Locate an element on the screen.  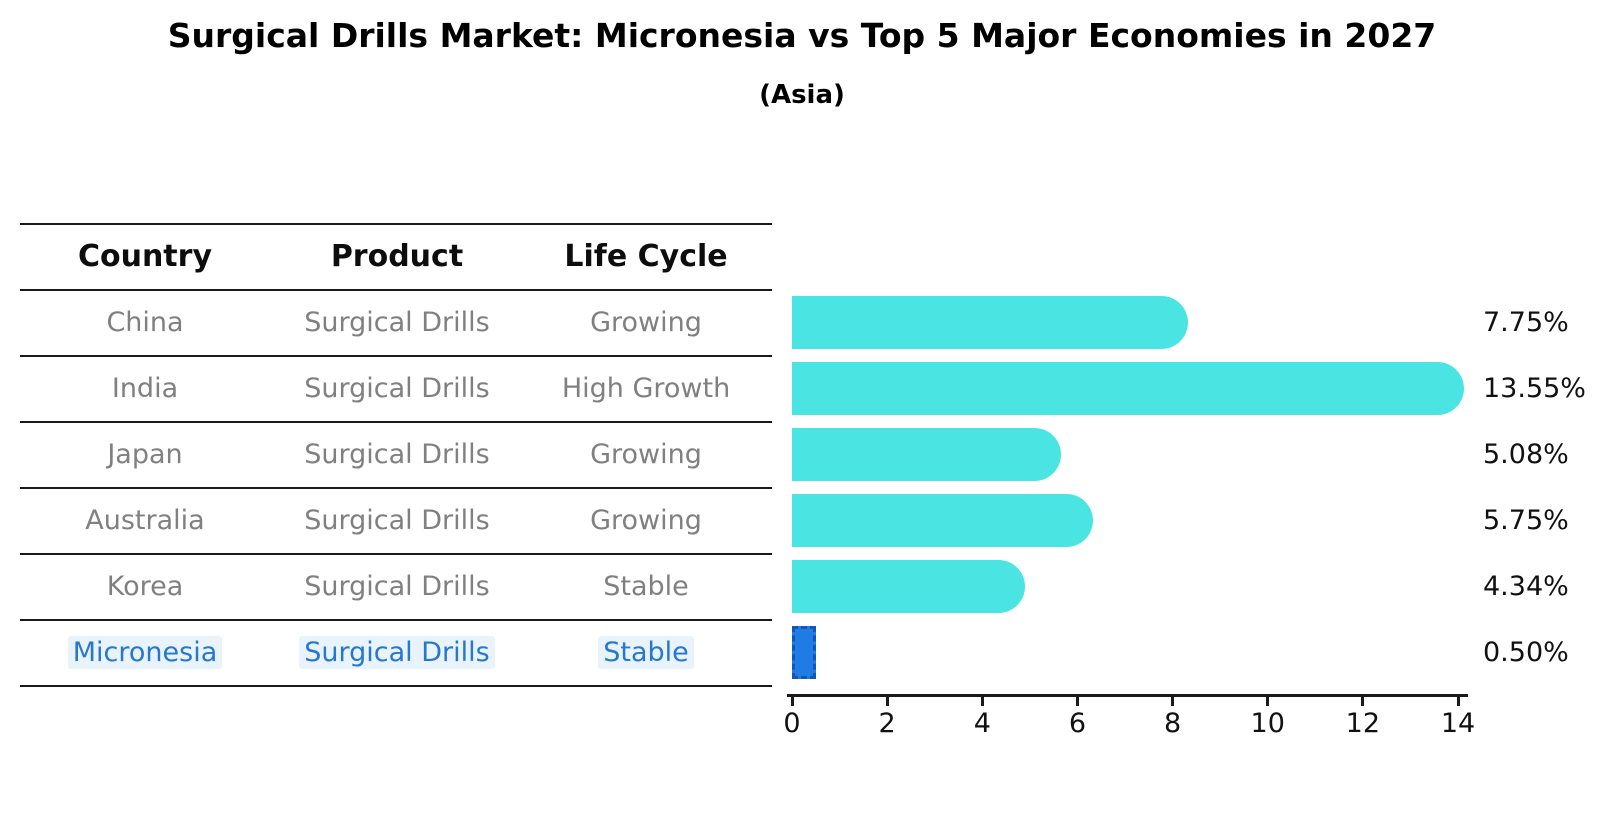
bar-korea is located at coordinates (909, 586).